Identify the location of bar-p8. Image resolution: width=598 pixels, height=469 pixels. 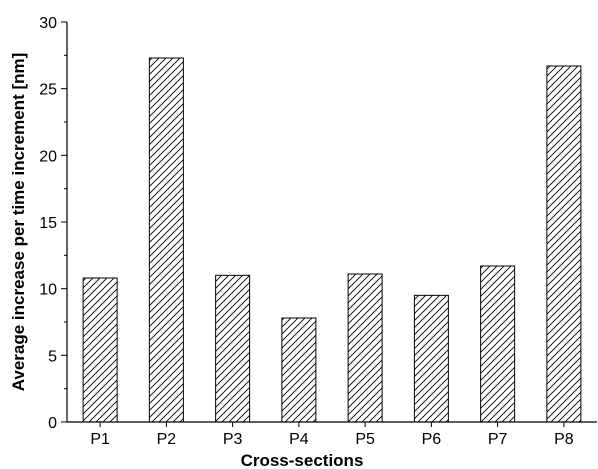
(564, 244).